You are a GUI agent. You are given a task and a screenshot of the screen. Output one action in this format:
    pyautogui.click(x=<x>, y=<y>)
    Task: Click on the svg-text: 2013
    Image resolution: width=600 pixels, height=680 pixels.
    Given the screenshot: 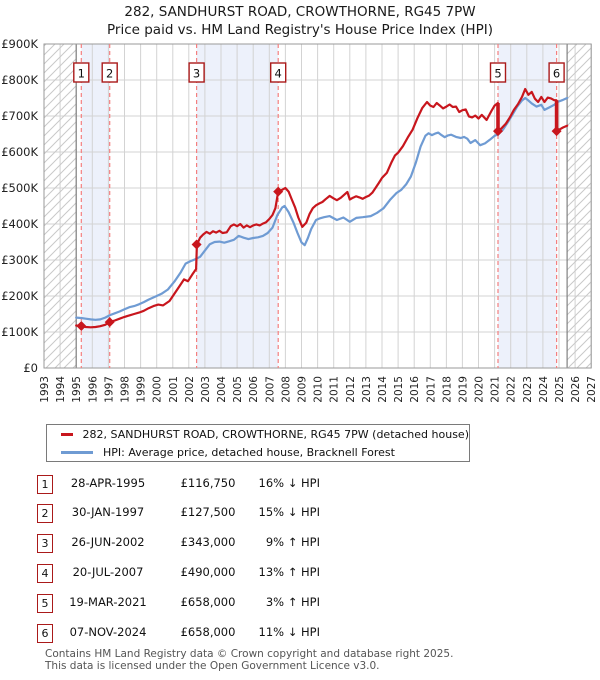 What is the action you would take?
    pyautogui.click(x=367, y=389)
    